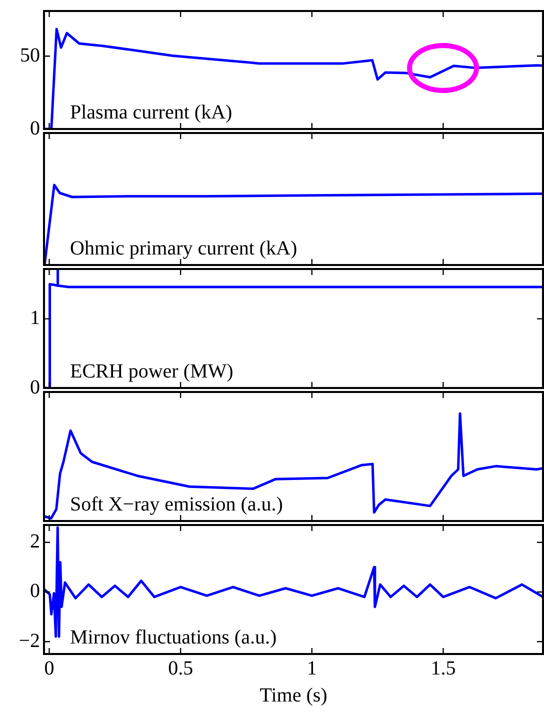 This screenshot has width=544, height=718. What do you see at coordinates (152, 371) in the screenshot?
I see `annotation: ECRH power (MW)` at bounding box center [152, 371].